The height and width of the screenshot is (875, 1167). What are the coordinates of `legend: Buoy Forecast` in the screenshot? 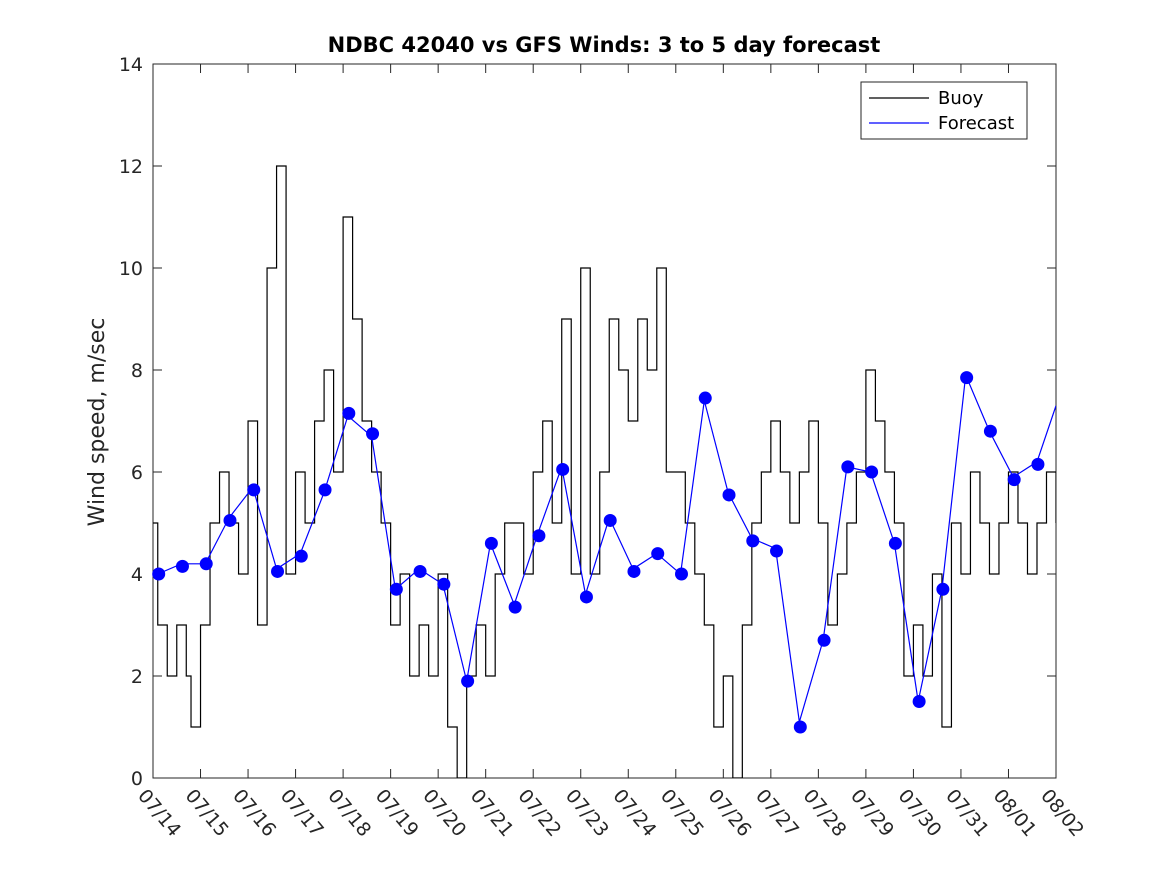 It's located at (944, 110).